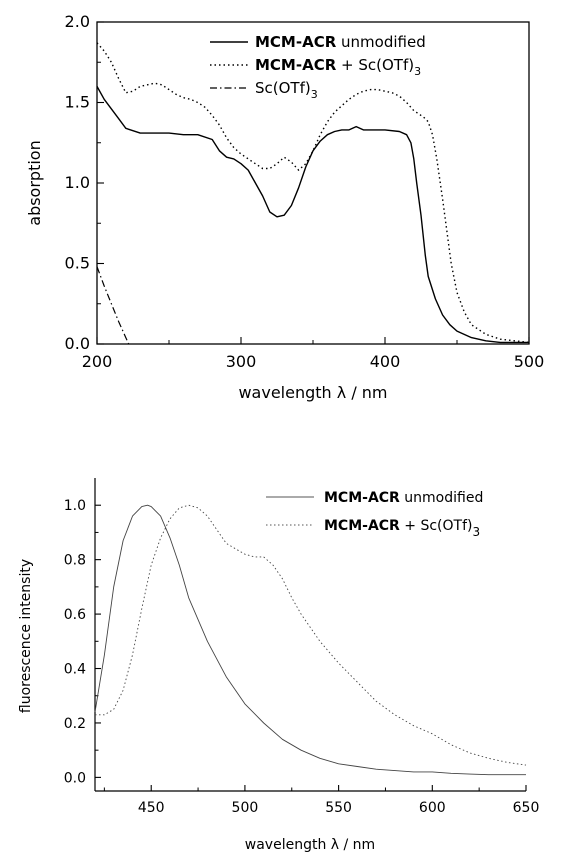 This screenshot has height=864, width=576. Describe the element at coordinates (77, 263) in the screenshot. I see `y-tick-label: 0.5` at that location.